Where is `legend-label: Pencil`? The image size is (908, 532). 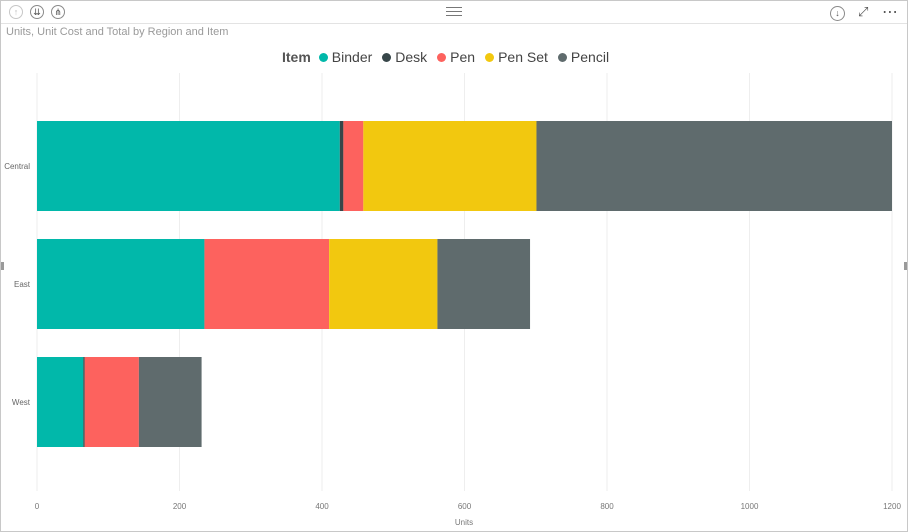 legend-label: Pencil is located at coordinates (590, 57).